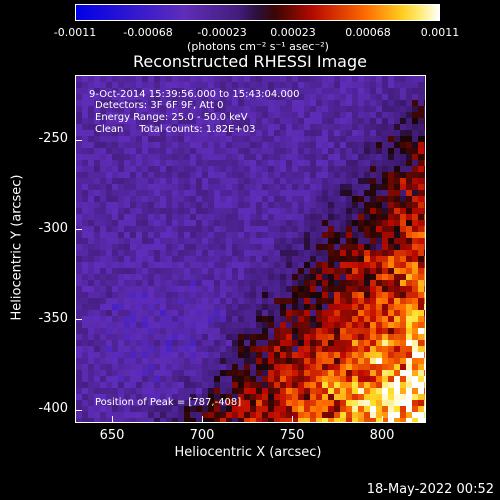  Describe the element at coordinates (17, 247) in the screenshot. I see `y-axis-label: Heliocentric Y (arcsec)` at that location.